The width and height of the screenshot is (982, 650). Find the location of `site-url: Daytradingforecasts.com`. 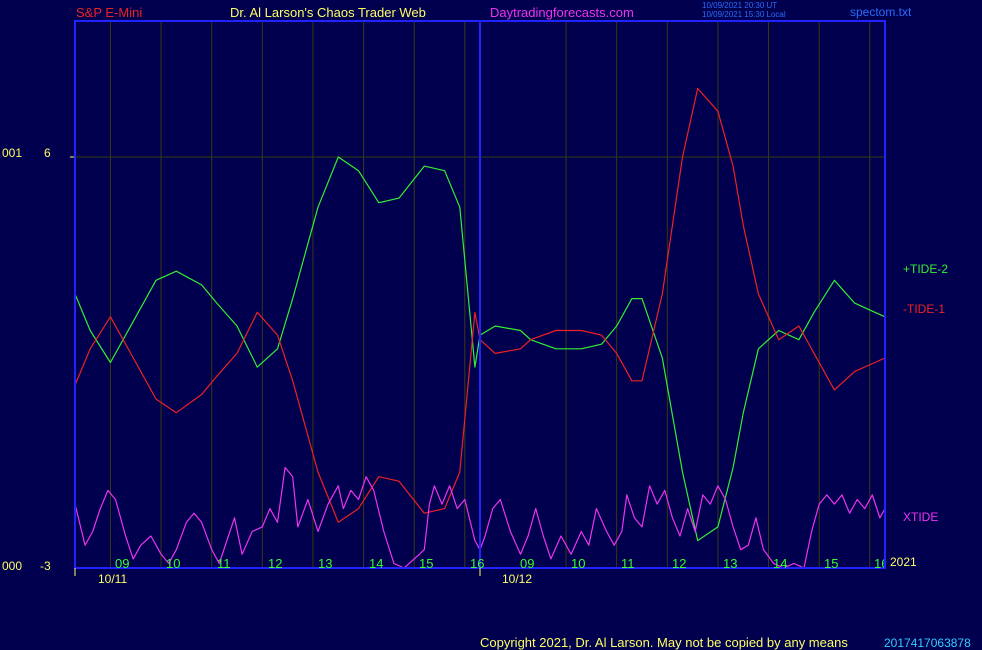

site-url: Daytradingforecasts.com is located at coordinates (562, 12).